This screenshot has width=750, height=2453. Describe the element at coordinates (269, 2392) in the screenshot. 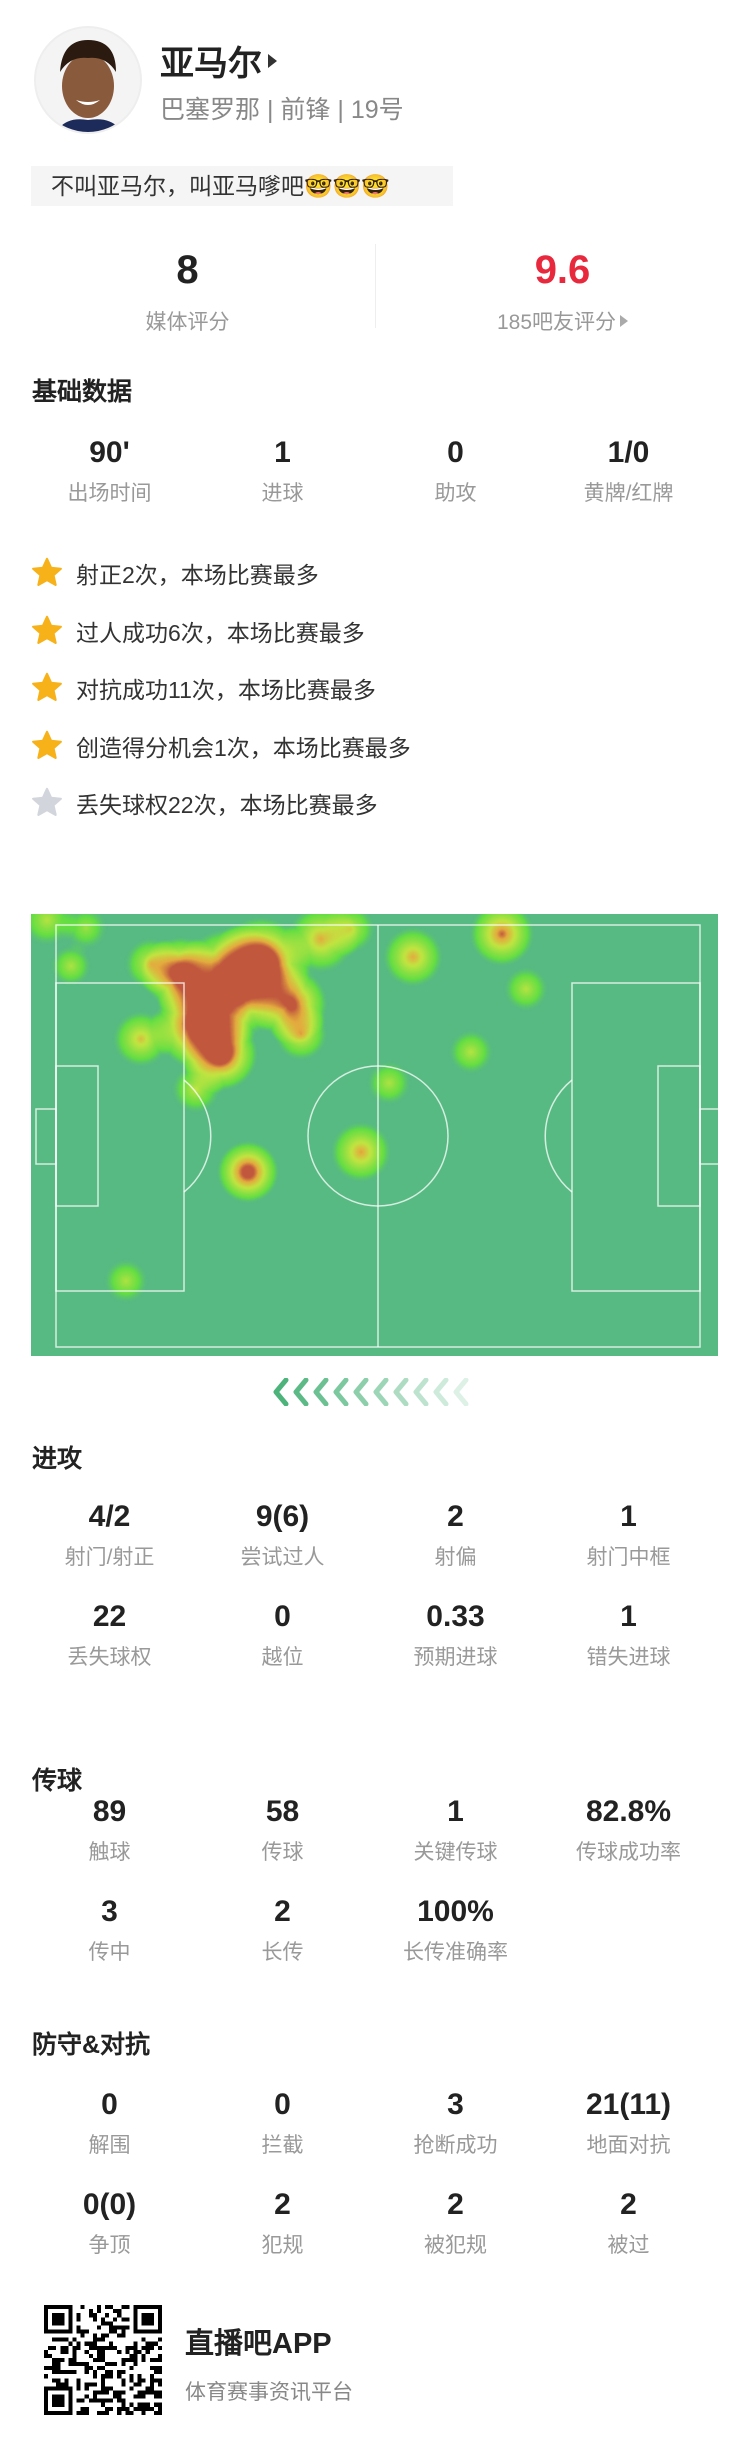

I see `app-tagline: 体育赛事资讯平台` at that location.